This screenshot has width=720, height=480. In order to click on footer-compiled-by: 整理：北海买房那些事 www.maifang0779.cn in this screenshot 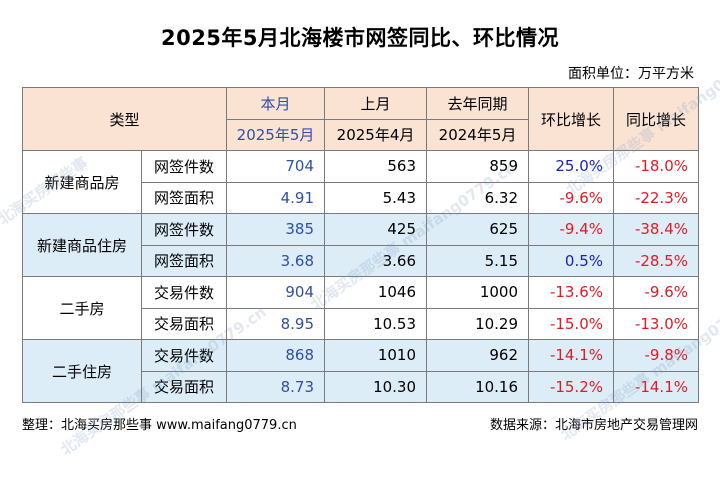, I will do `click(159, 425)`.